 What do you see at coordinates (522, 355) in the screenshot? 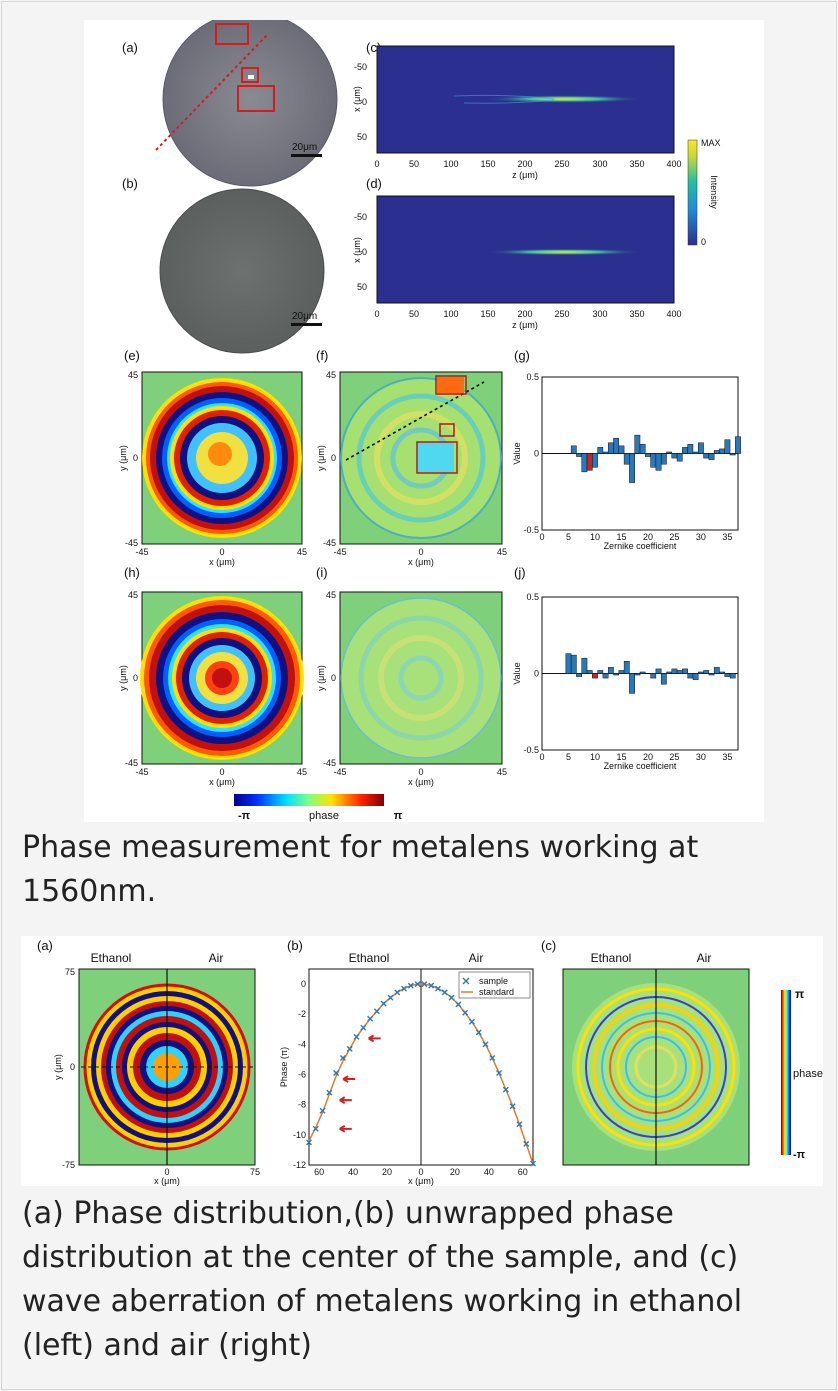
I see `panel-label-g: (g)` at bounding box center [522, 355].